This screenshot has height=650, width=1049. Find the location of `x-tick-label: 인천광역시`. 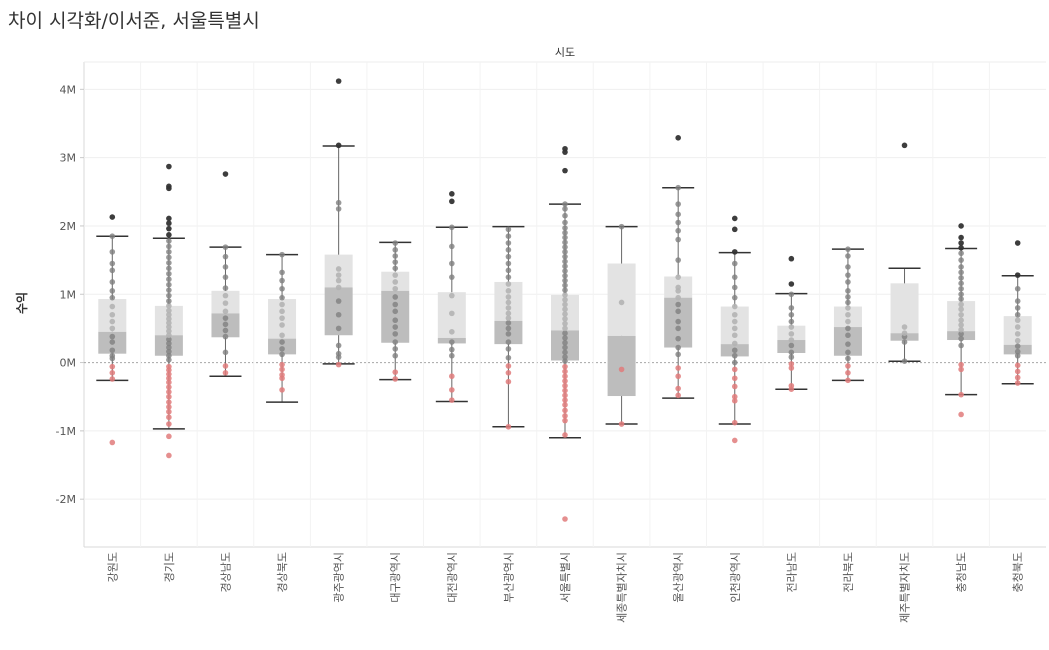

x-tick-label: 인천광역시 is located at coordinates (735, 577).